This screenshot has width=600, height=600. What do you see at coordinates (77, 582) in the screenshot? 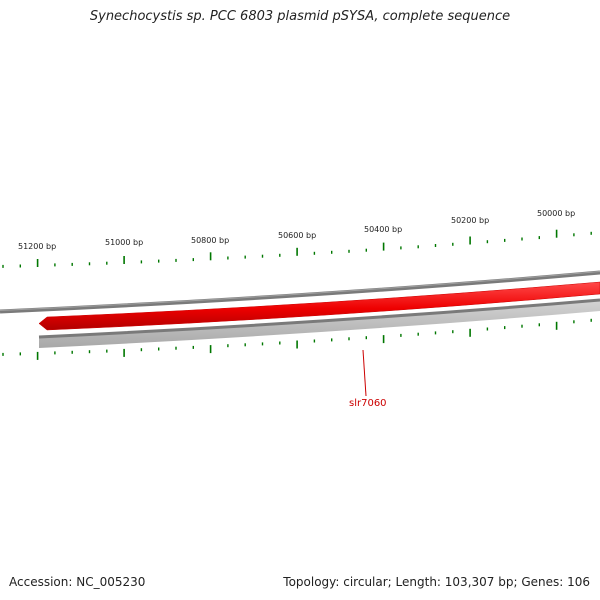
I see `accession-text: Accession: NC_005230` at bounding box center [77, 582].